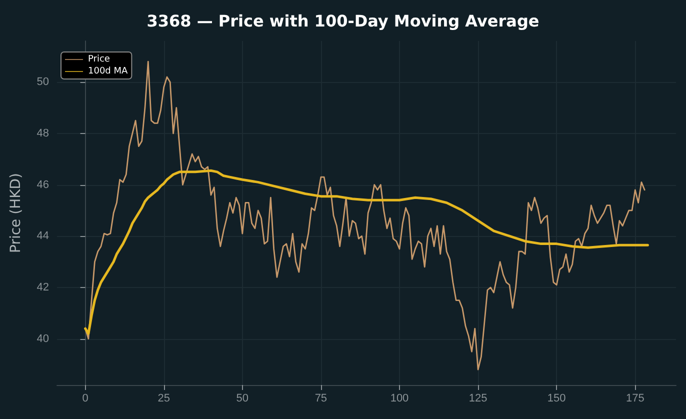 The image size is (686, 419). What do you see at coordinates (635, 398) in the screenshot?
I see `x-tick-label: 175` at bounding box center [635, 398].